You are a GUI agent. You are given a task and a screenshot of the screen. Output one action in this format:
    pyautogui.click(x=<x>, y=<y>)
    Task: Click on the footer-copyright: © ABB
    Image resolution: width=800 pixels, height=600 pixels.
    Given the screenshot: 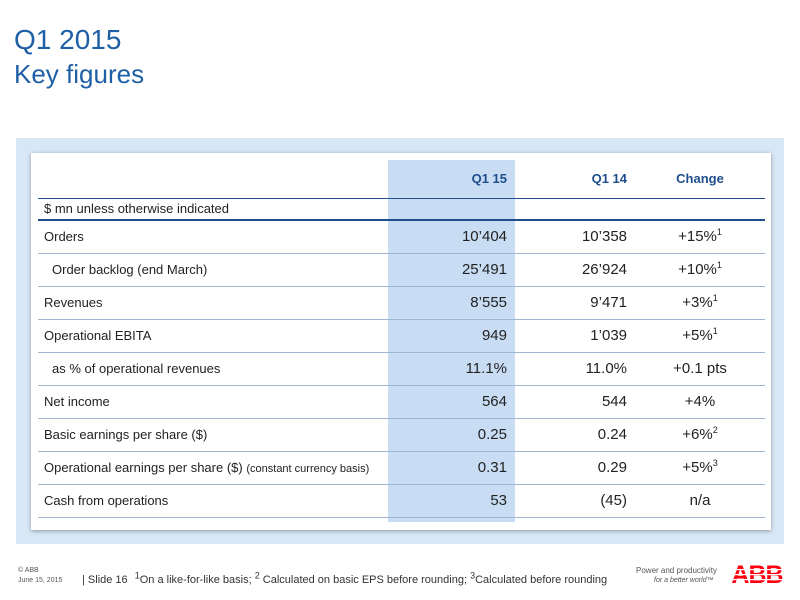 What is the action you would take?
    pyautogui.click(x=28, y=570)
    